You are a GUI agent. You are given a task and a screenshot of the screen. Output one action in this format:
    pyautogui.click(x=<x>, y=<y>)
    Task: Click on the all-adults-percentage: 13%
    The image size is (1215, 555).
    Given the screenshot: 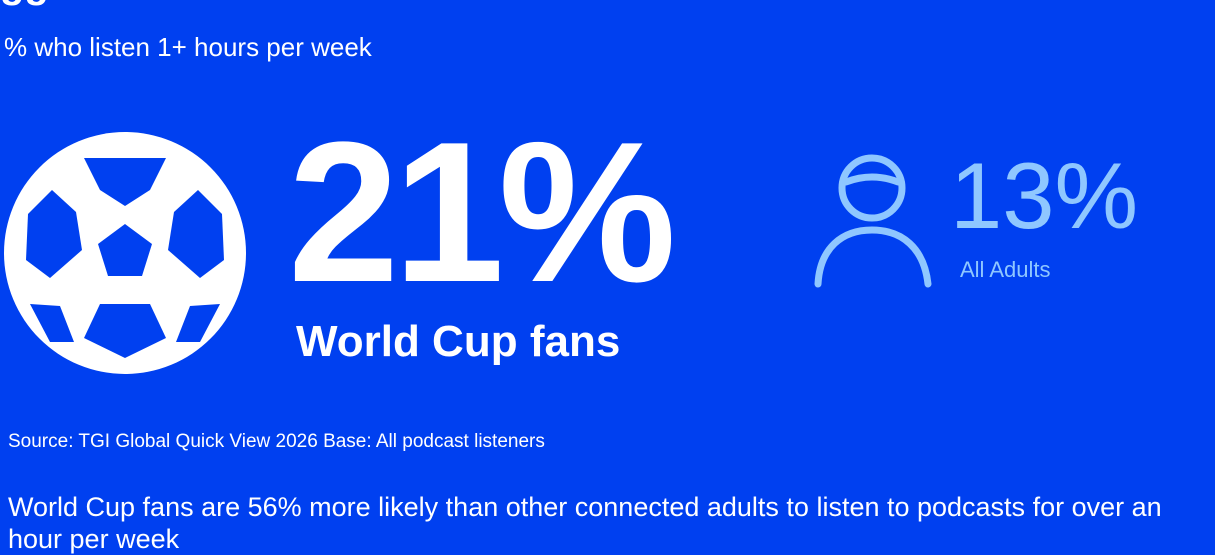 What is the action you would take?
    pyautogui.click(x=1044, y=195)
    